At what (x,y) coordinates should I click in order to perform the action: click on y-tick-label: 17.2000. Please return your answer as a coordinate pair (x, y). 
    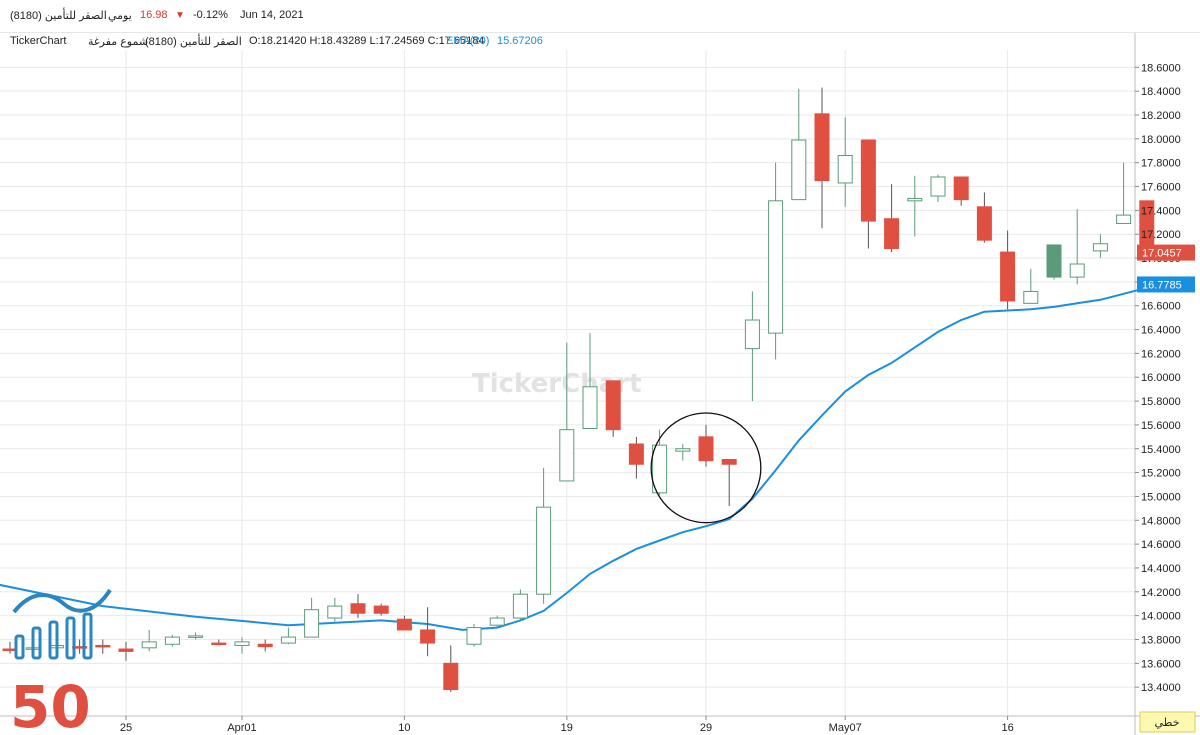
    Looking at the image, I should click on (1161, 235).